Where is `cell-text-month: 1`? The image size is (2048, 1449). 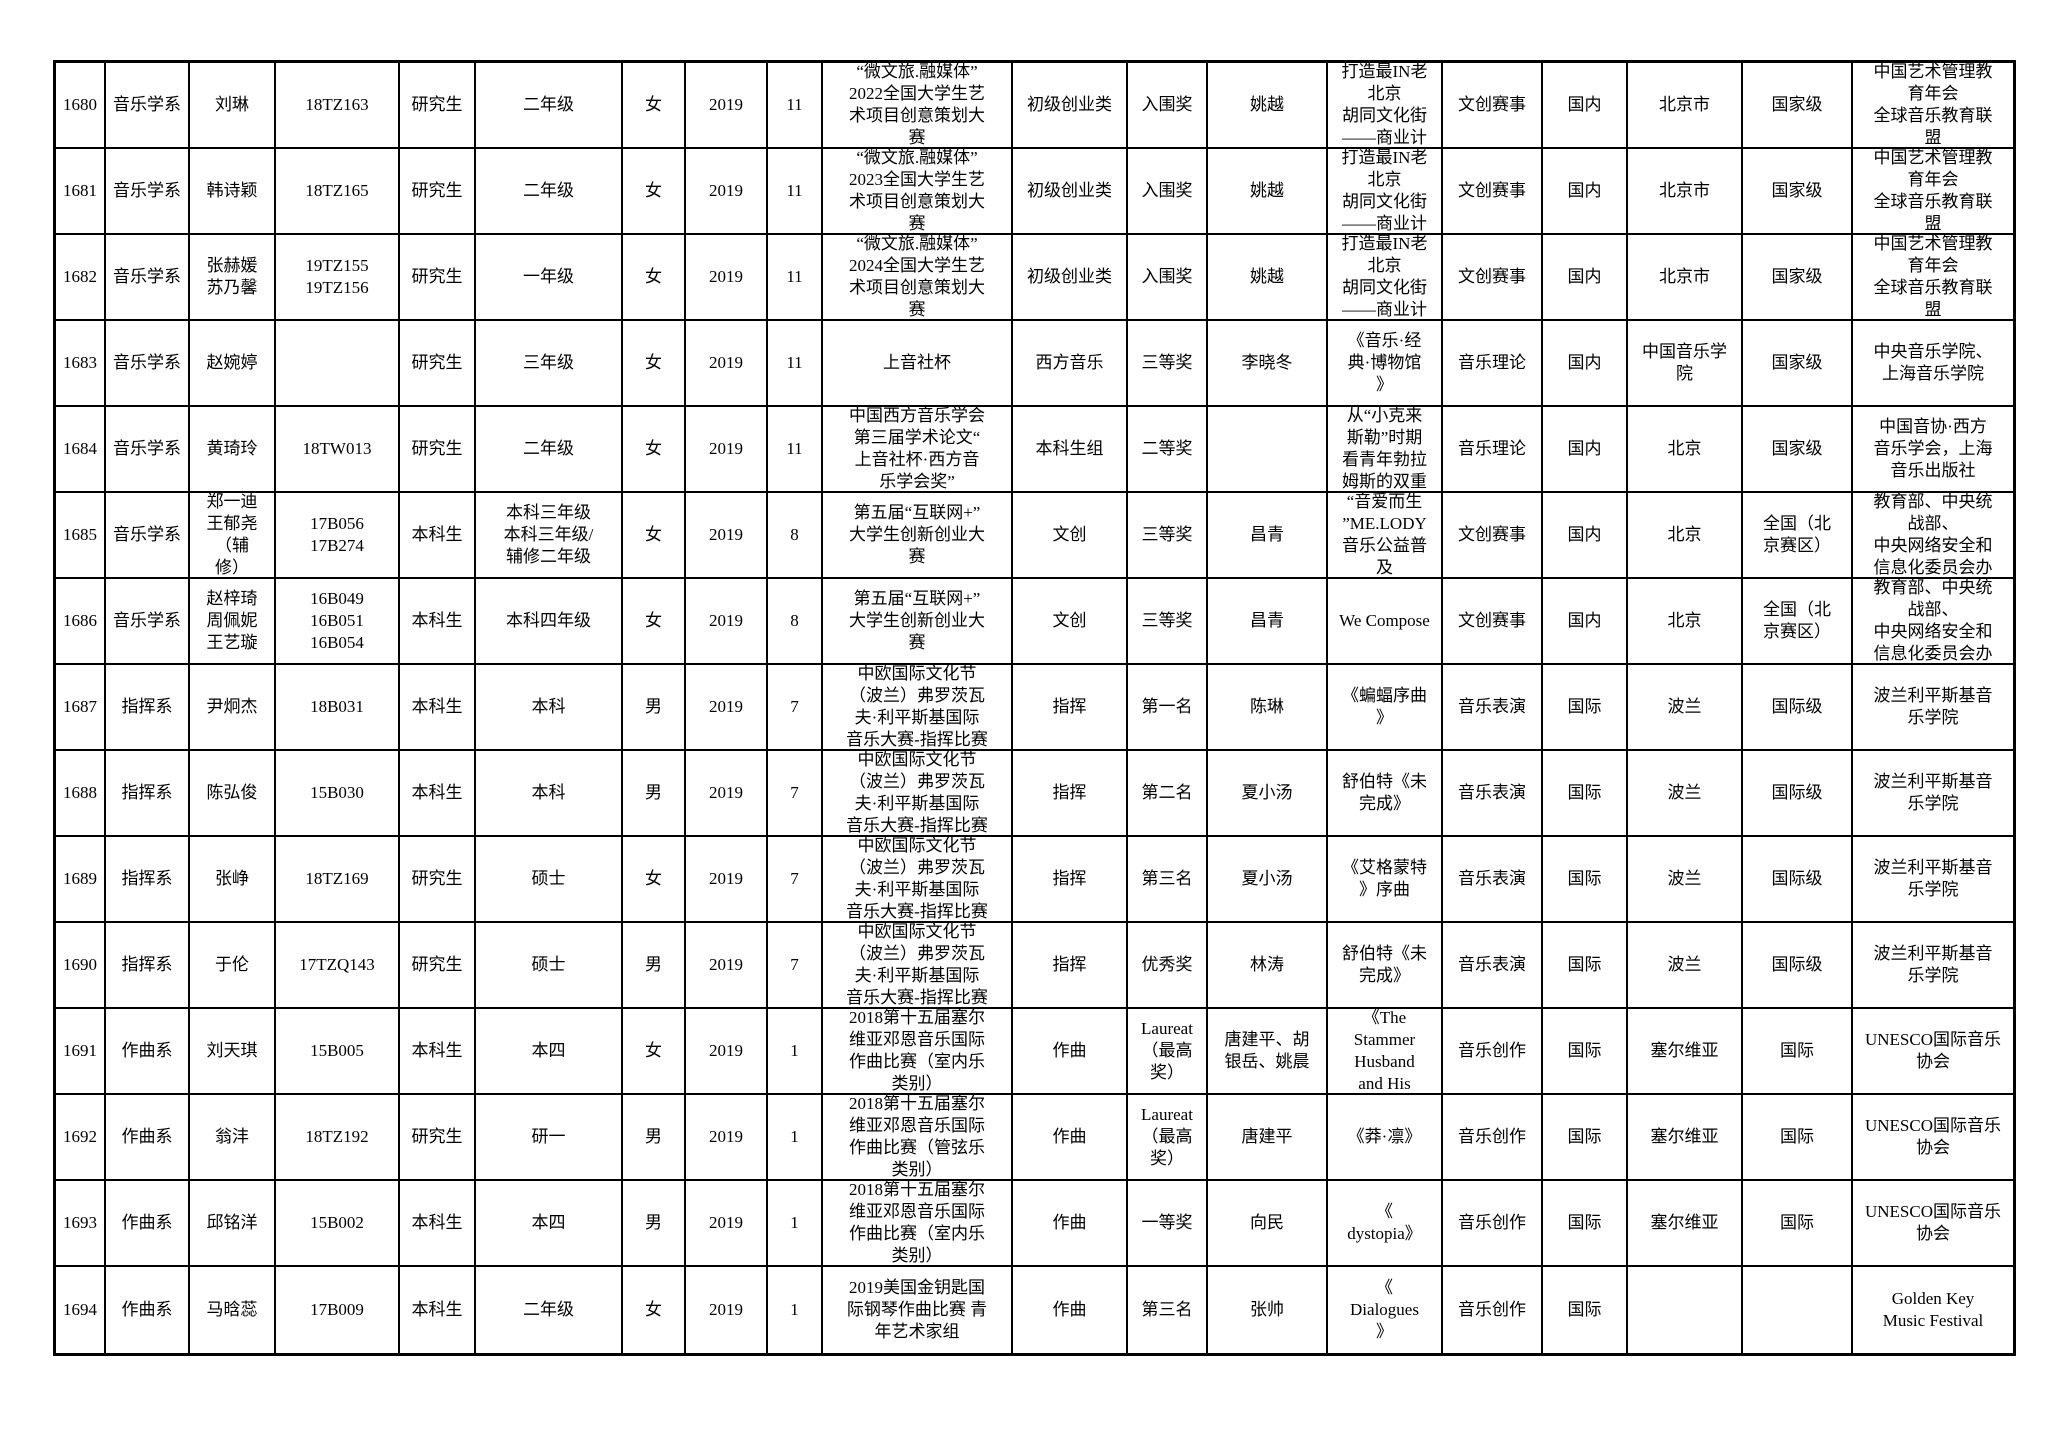 cell-text-month: 1 is located at coordinates (794, 1309).